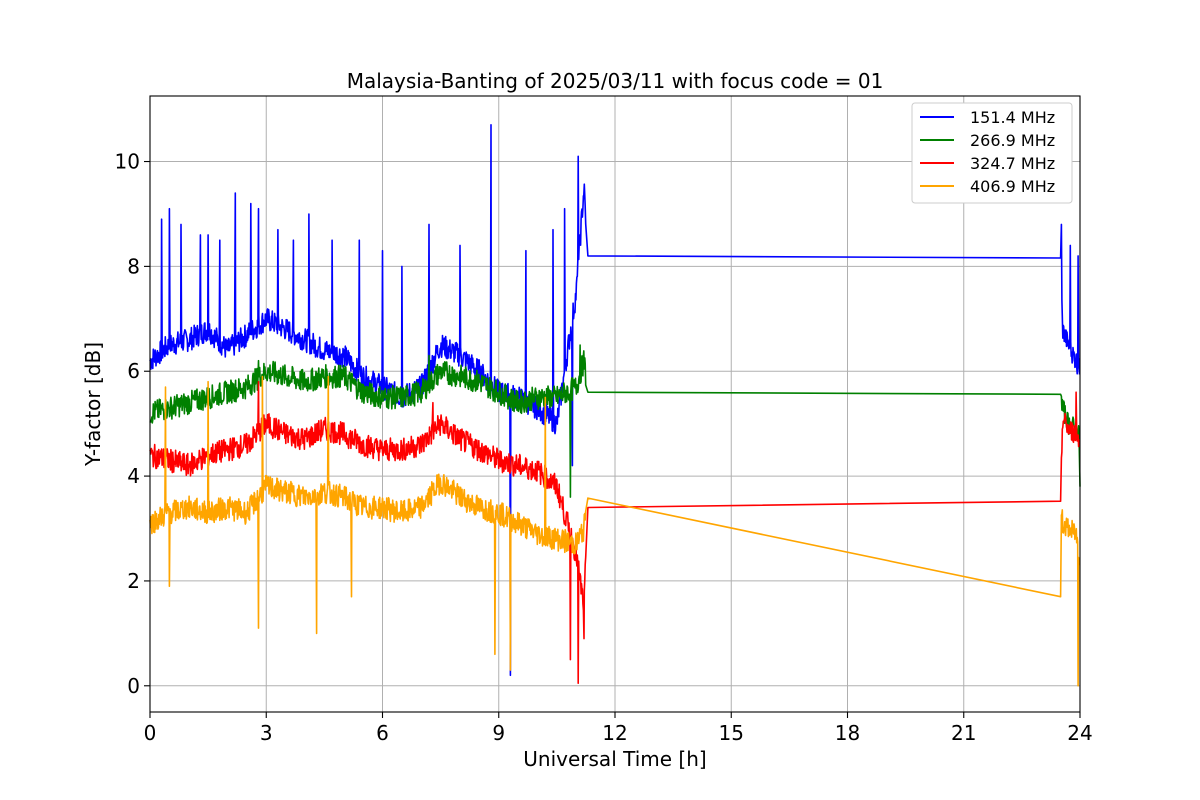  Describe the element at coordinates (498, 733) in the screenshot. I see `x-tick-label: 9` at that location.